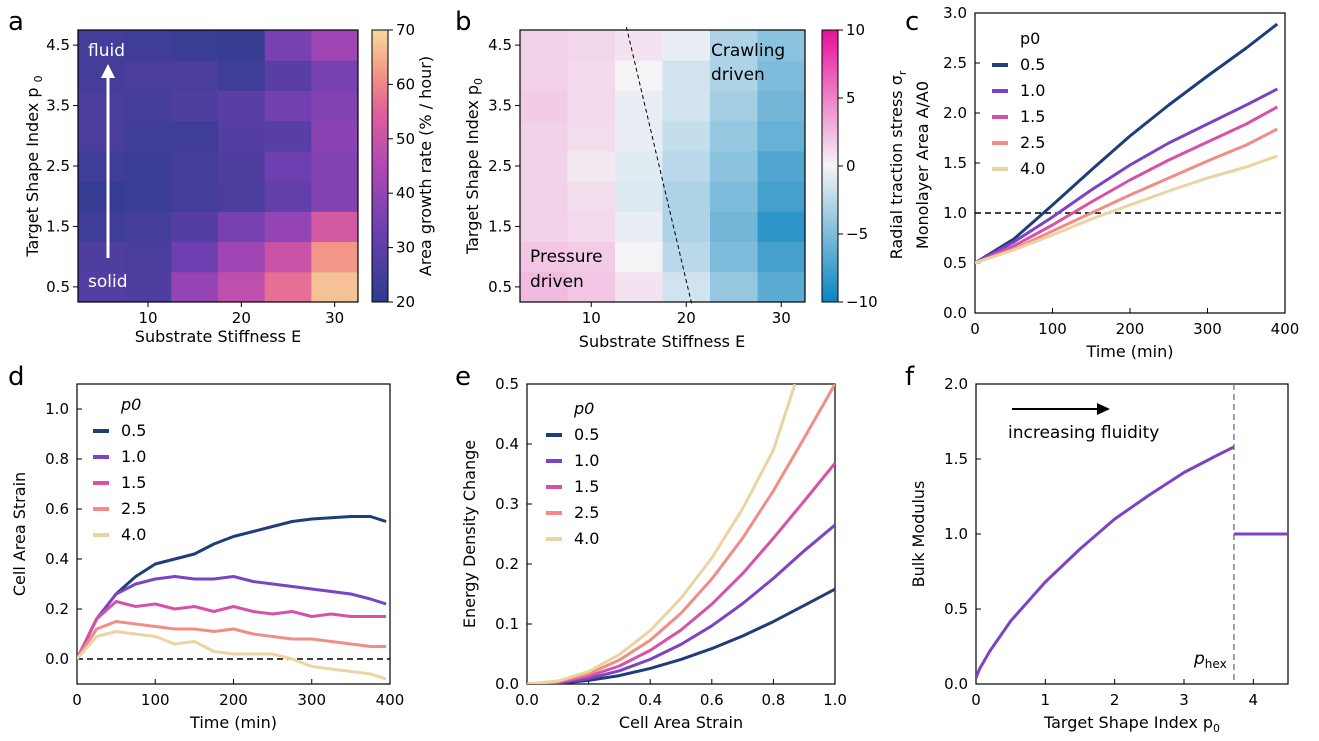  Describe the element at coordinates (57, 459) in the screenshot. I see `y-tick-label: 0.8` at that location.